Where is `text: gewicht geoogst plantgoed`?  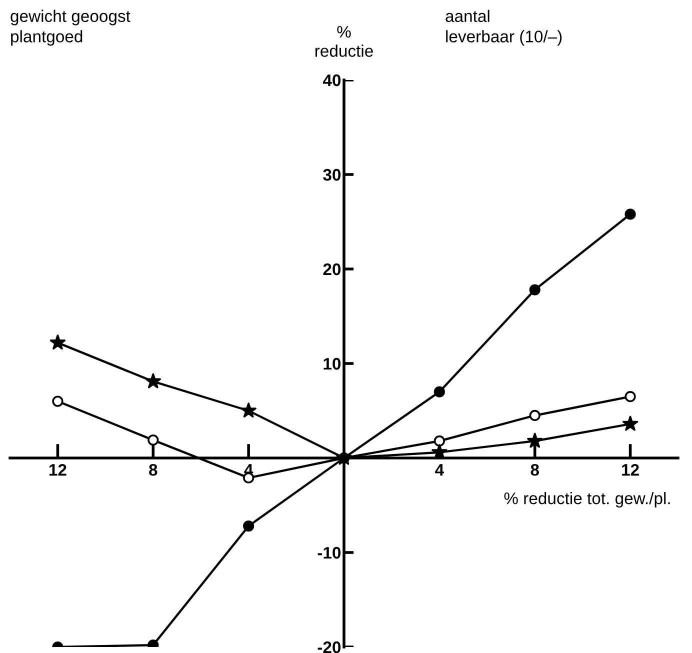 text: gewicht geoogst plantgoed is located at coordinates (70, 28).